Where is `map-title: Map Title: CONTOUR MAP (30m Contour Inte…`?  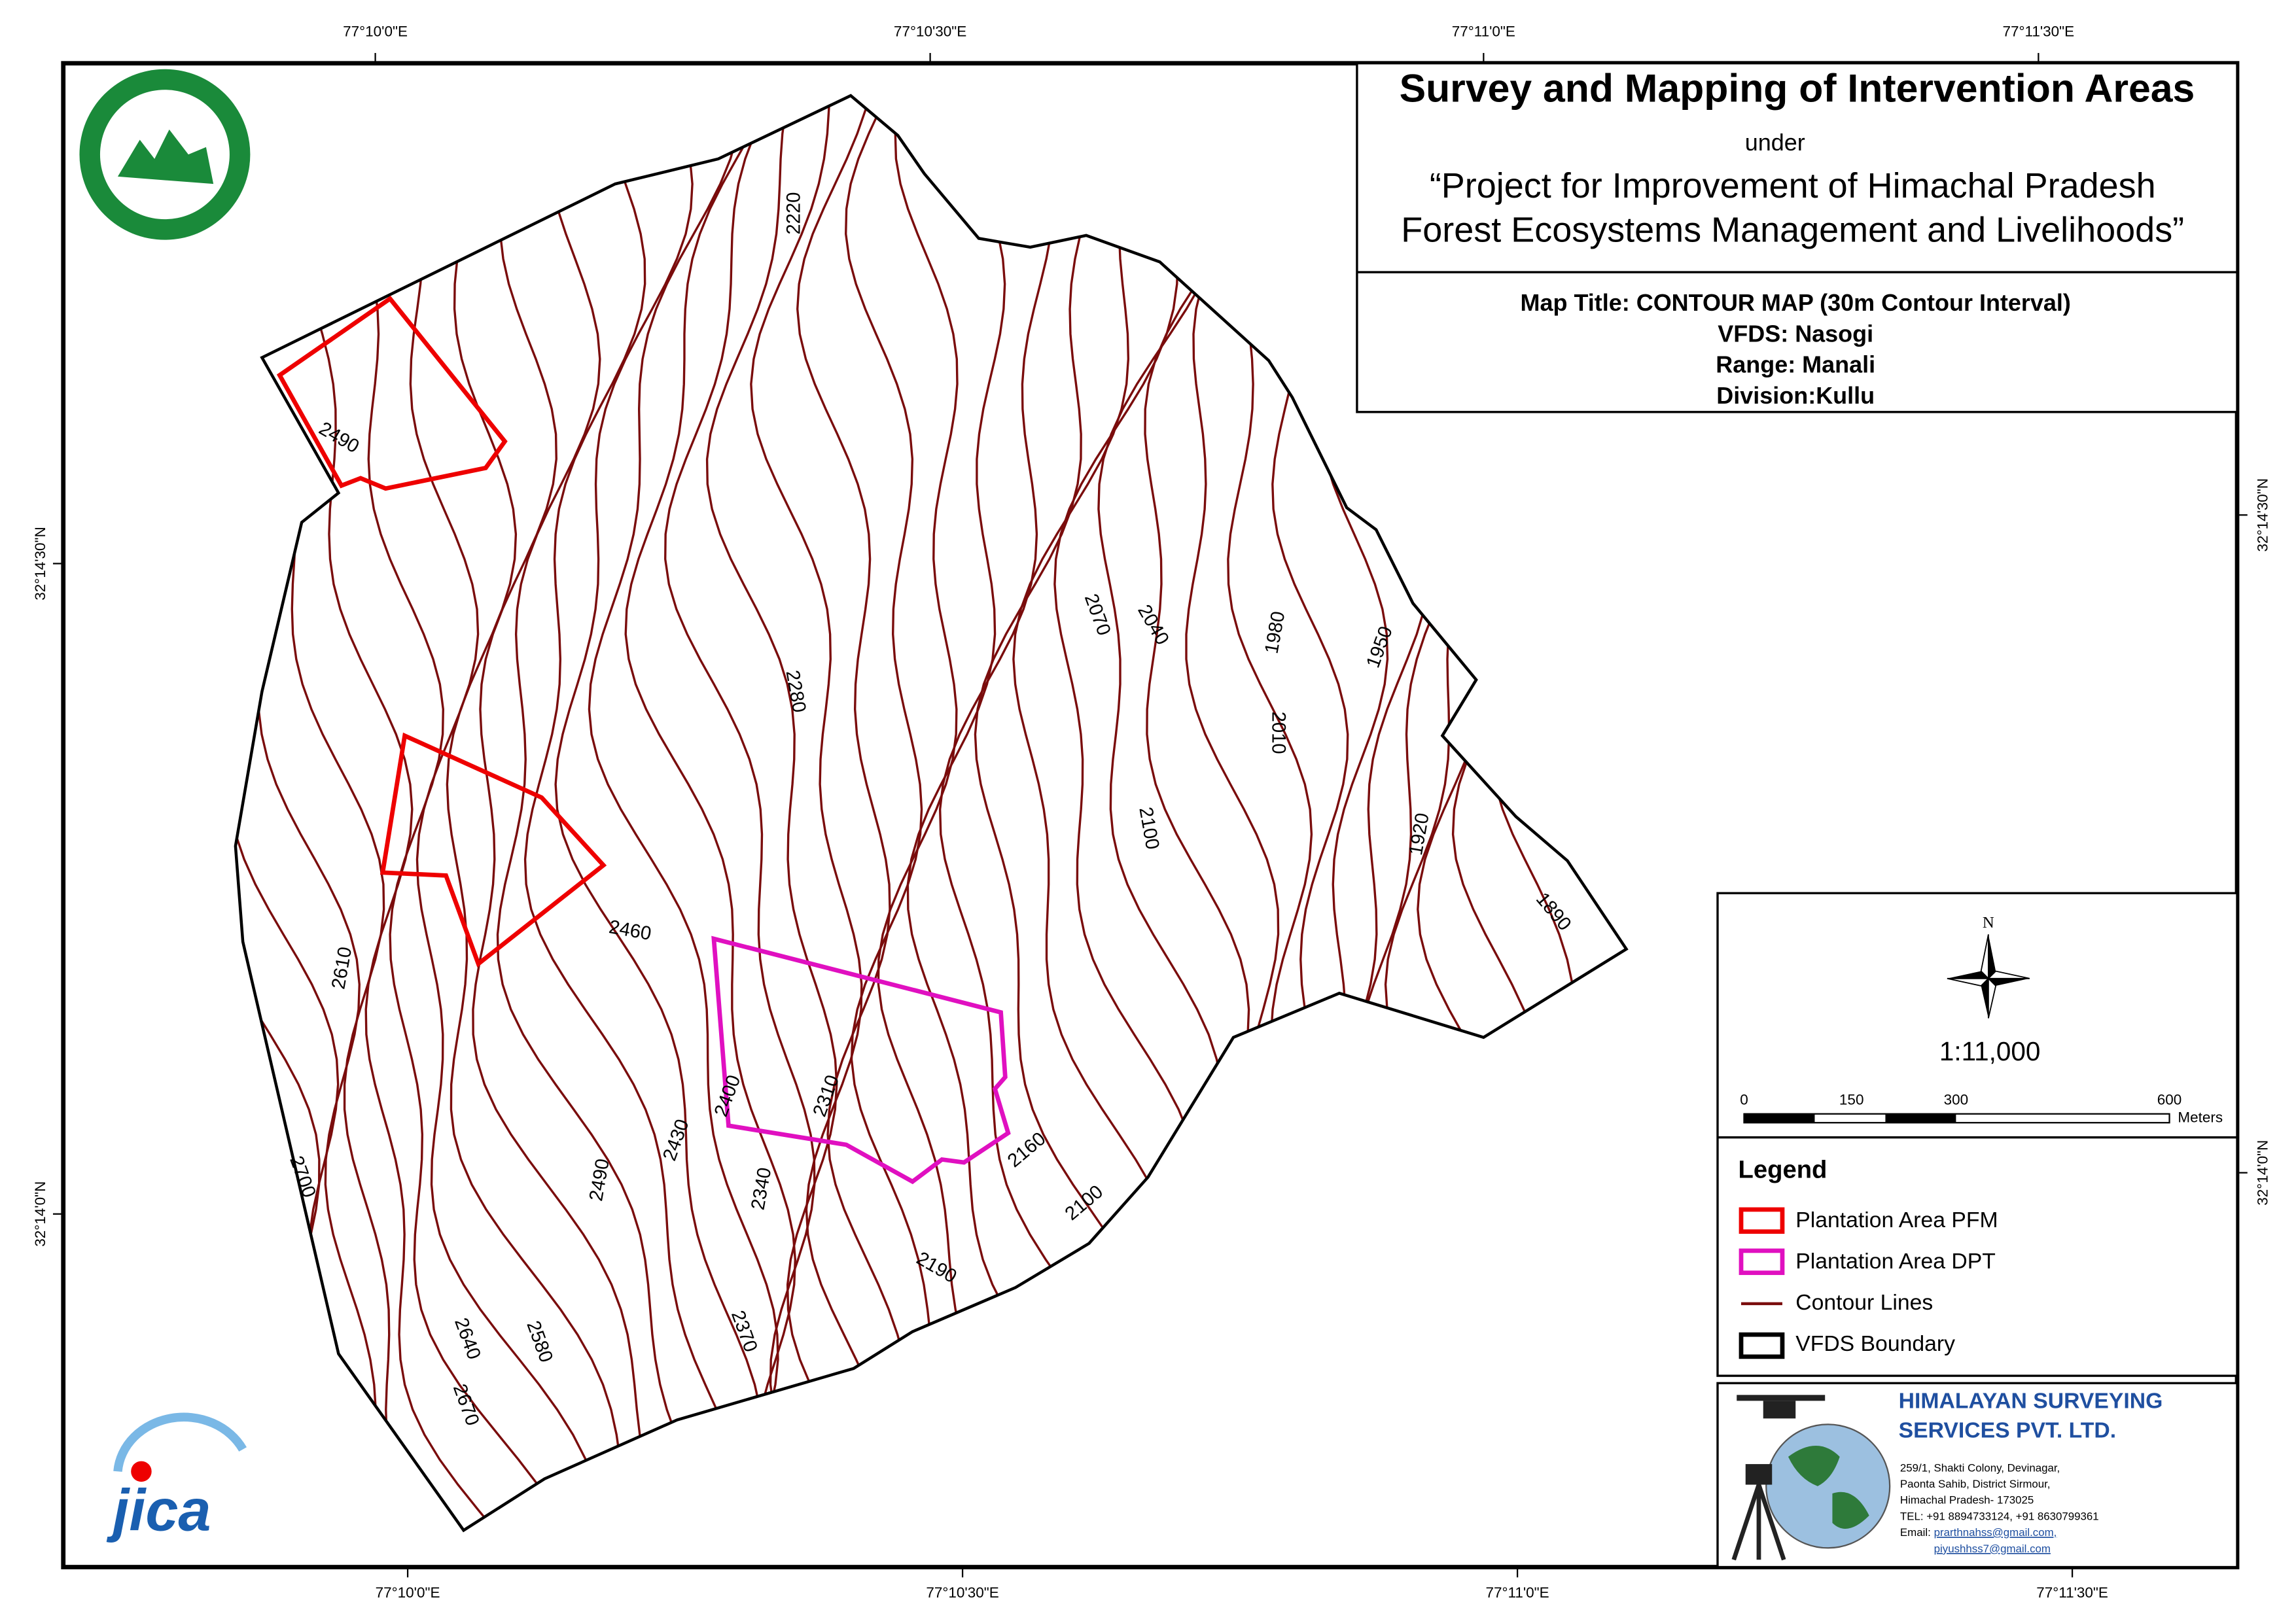
map-title: Map Title: CONTOUR MAP (30m Contour Inte… is located at coordinates (1796, 302).